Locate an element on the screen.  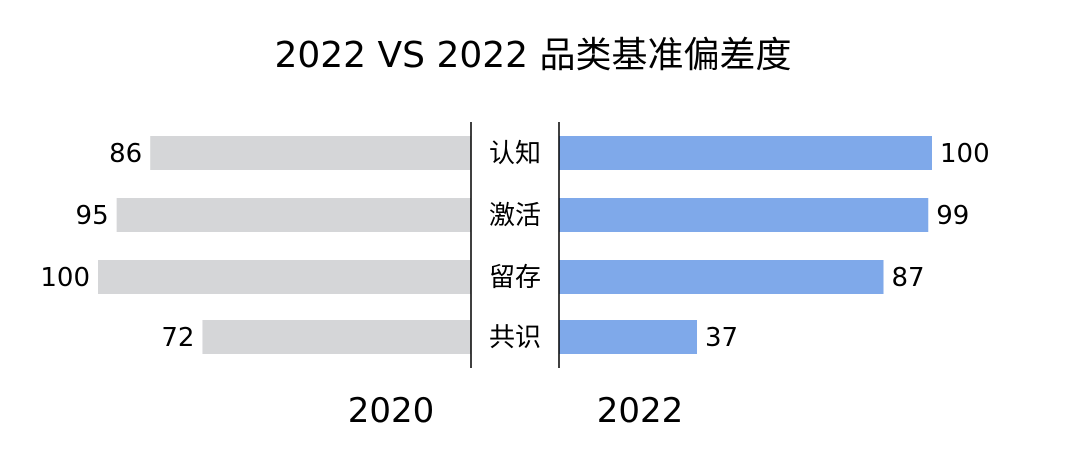
value-label-2022-1: 99 is located at coordinates (952, 216).